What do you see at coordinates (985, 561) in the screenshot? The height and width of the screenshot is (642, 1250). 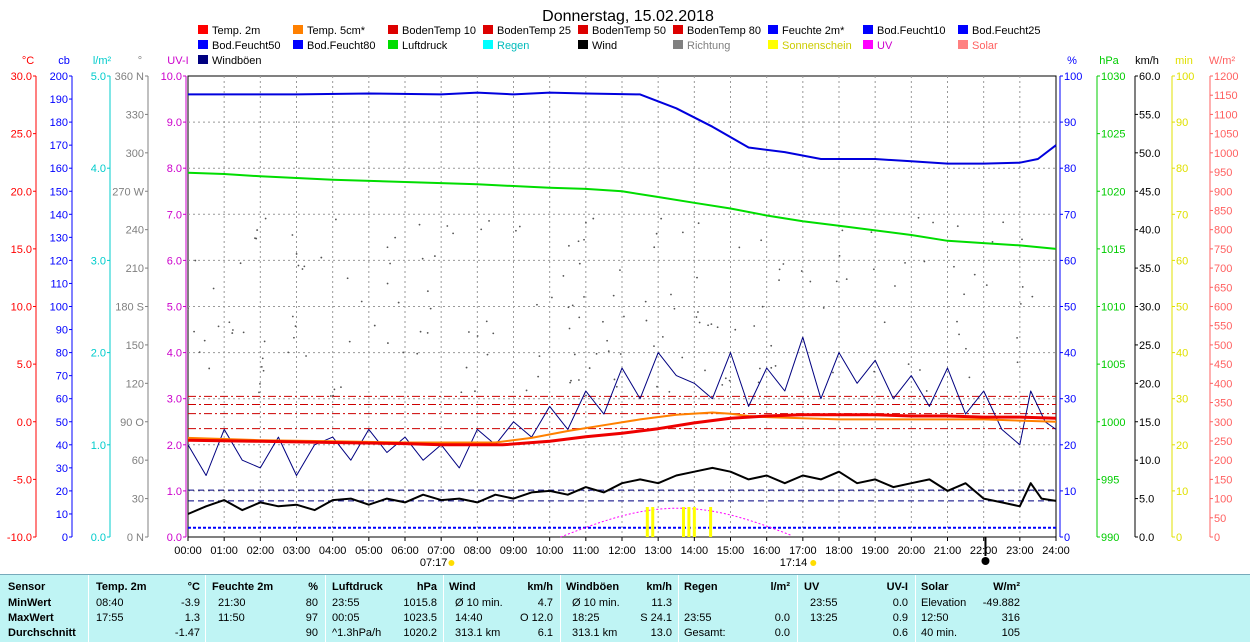 I see `moon-icon` at bounding box center [985, 561].